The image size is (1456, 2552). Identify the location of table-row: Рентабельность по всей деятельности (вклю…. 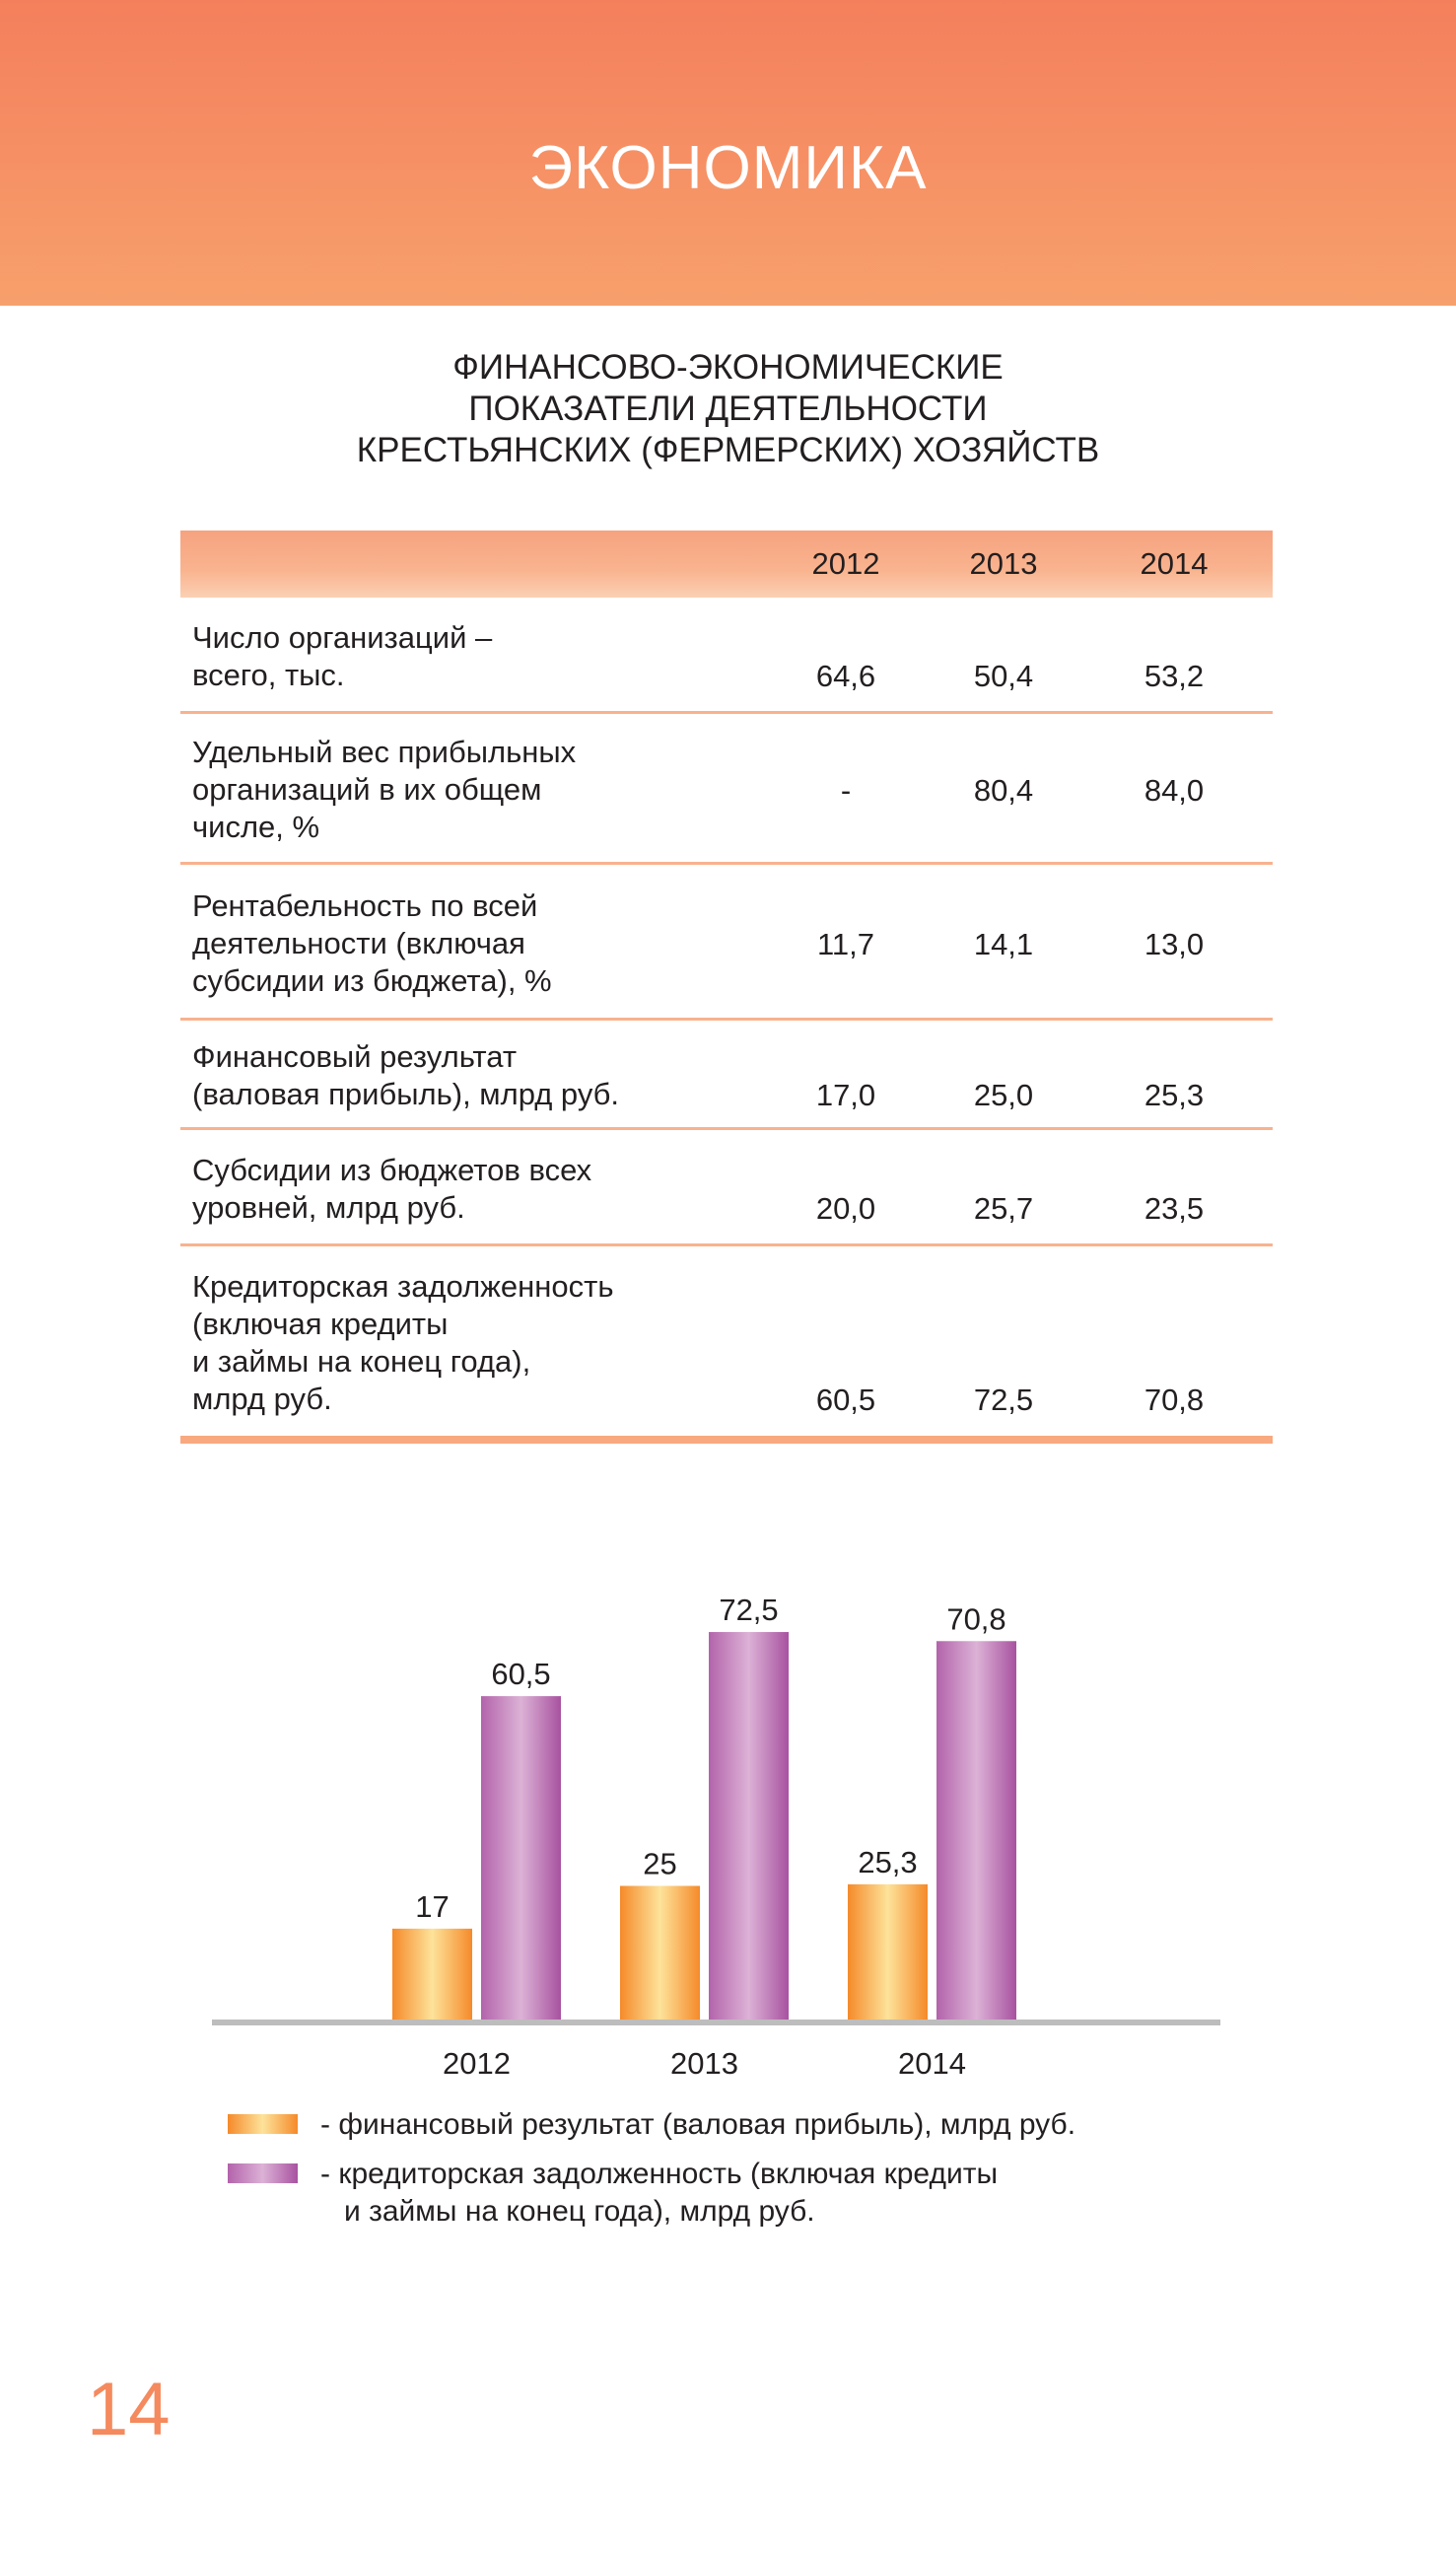
(726, 943).